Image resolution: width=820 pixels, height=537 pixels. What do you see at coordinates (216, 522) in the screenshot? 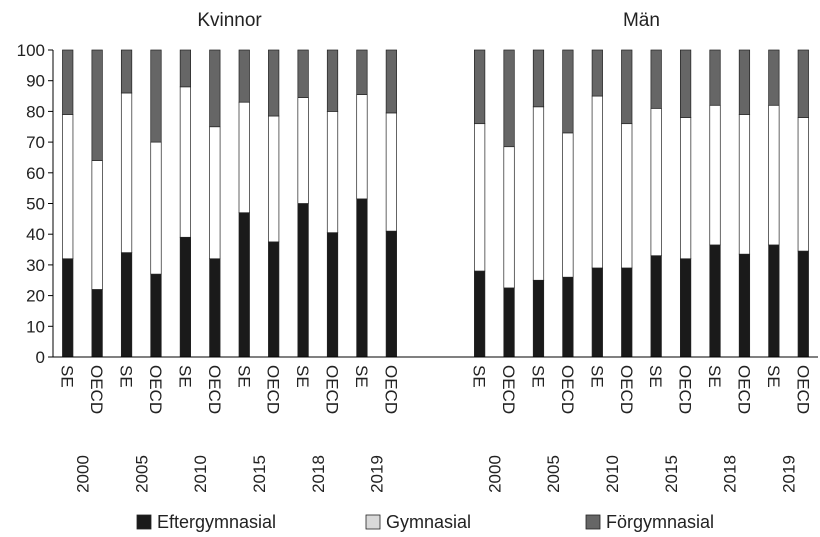
I see `legend-label: Eftergymnasial` at bounding box center [216, 522].